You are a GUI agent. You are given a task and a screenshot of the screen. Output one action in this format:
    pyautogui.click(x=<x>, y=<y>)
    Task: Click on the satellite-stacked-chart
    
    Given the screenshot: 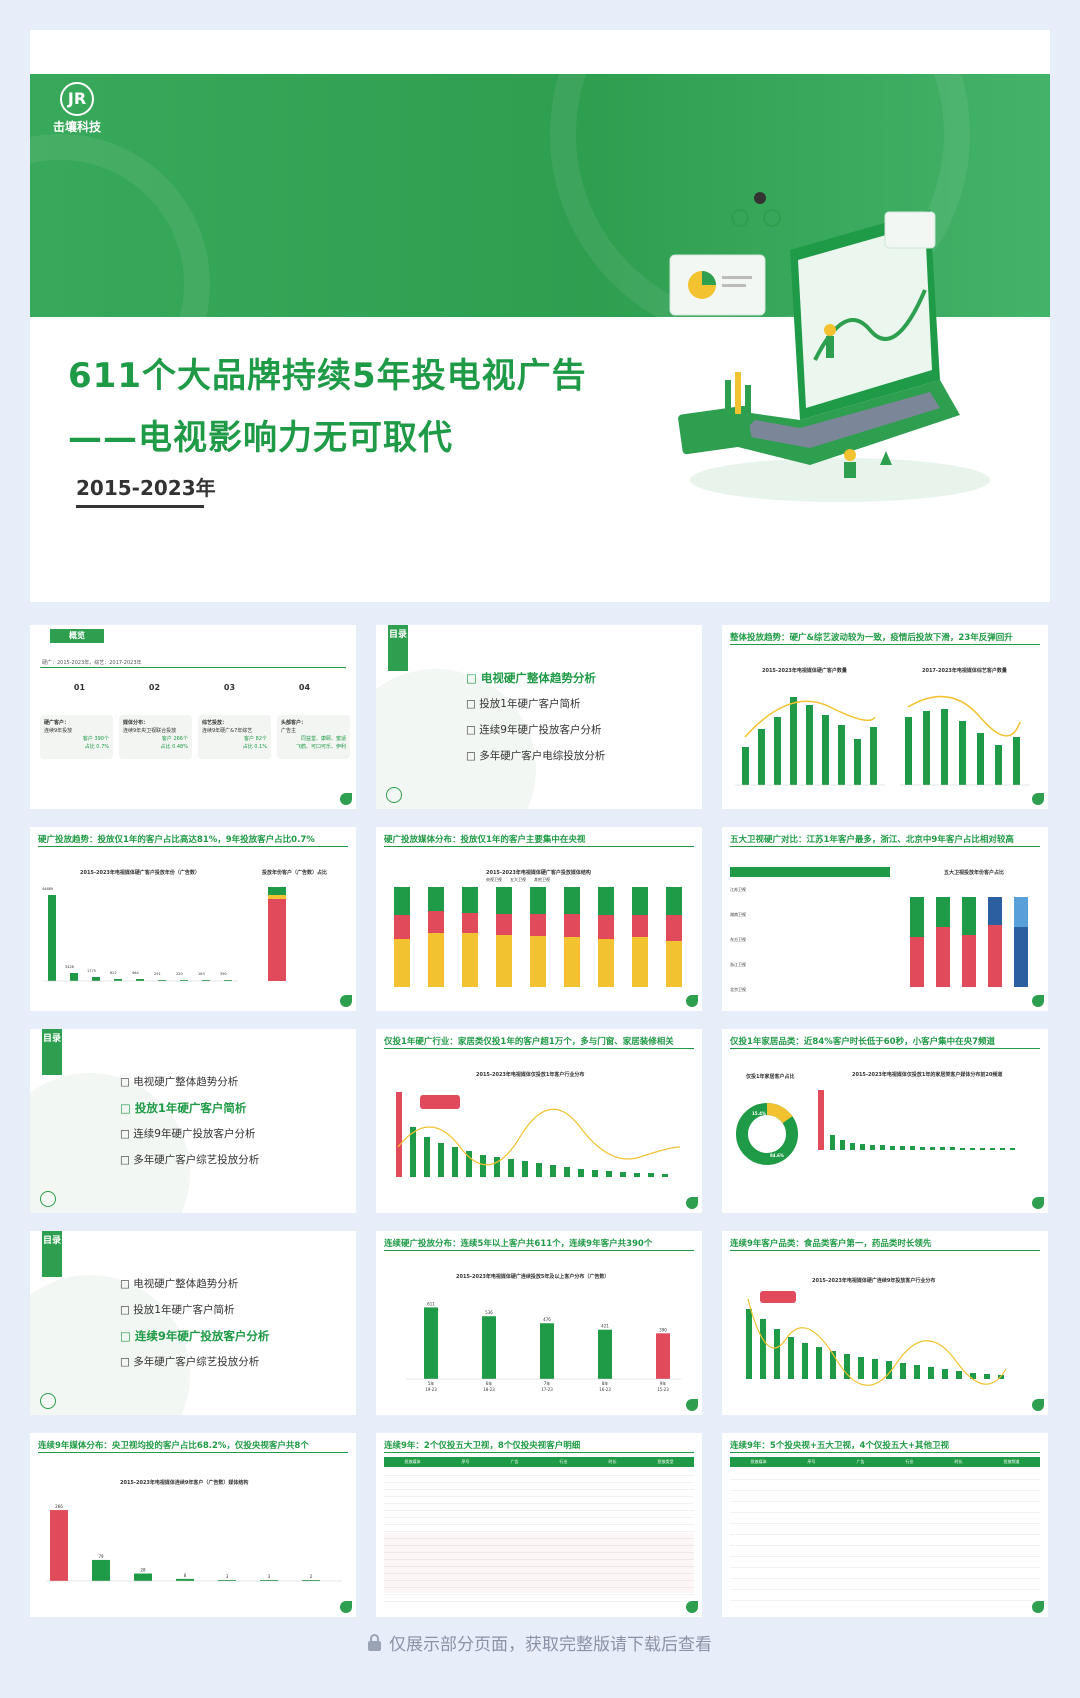 What is the action you would take?
    pyautogui.click(x=969, y=942)
    